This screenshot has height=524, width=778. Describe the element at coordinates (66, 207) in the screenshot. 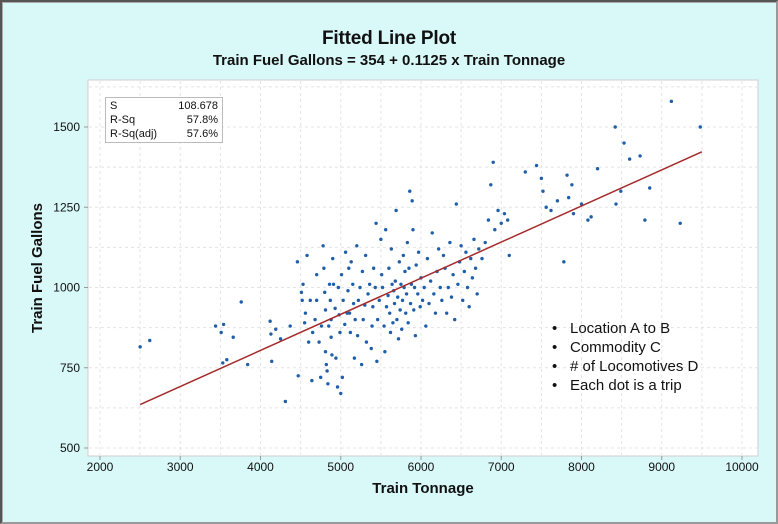

I see `y-tick-label: 1250` at that location.